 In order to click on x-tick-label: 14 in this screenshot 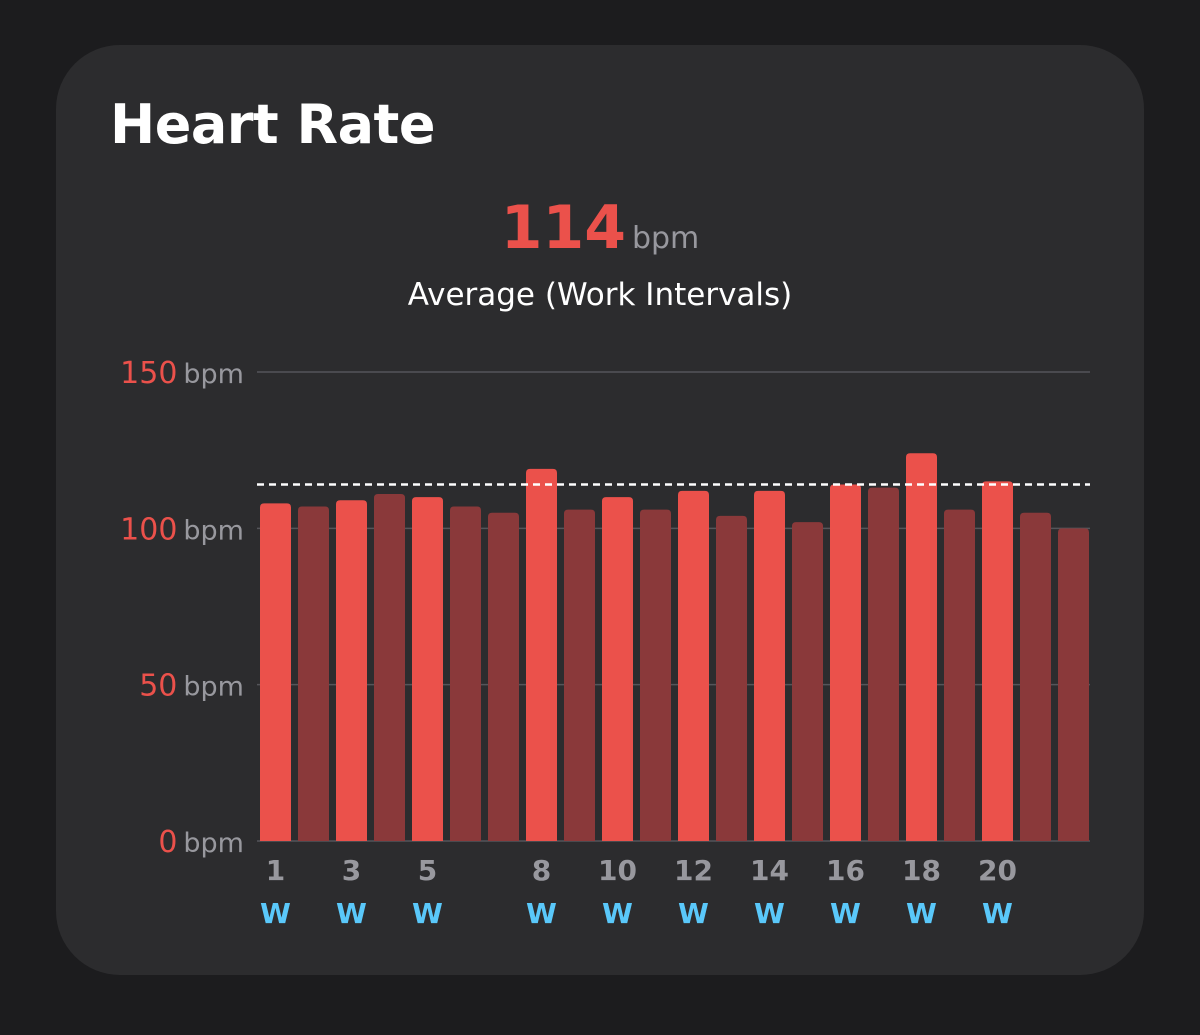, I will do `click(769, 870)`.